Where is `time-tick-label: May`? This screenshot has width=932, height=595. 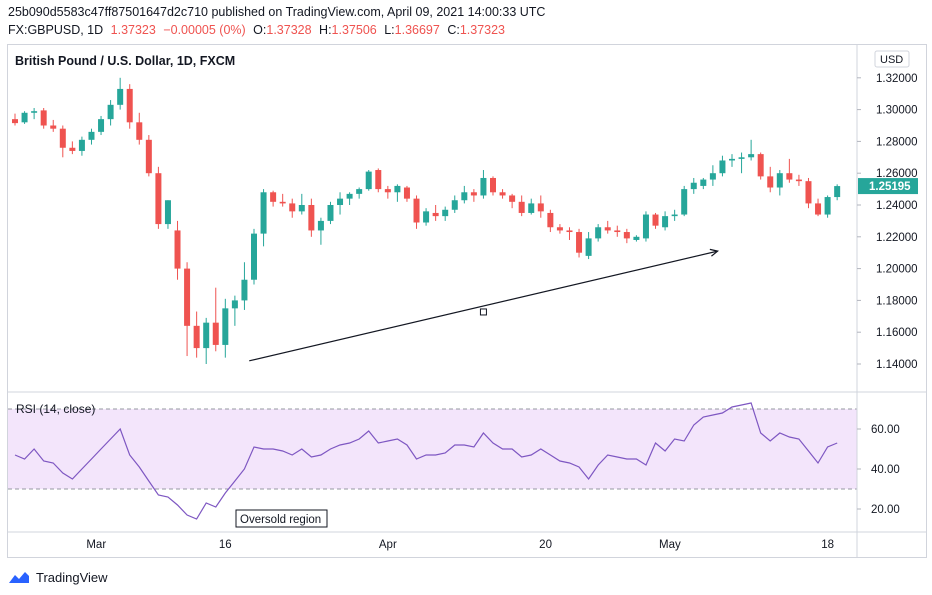
time-tick-label: May is located at coordinates (670, 545).